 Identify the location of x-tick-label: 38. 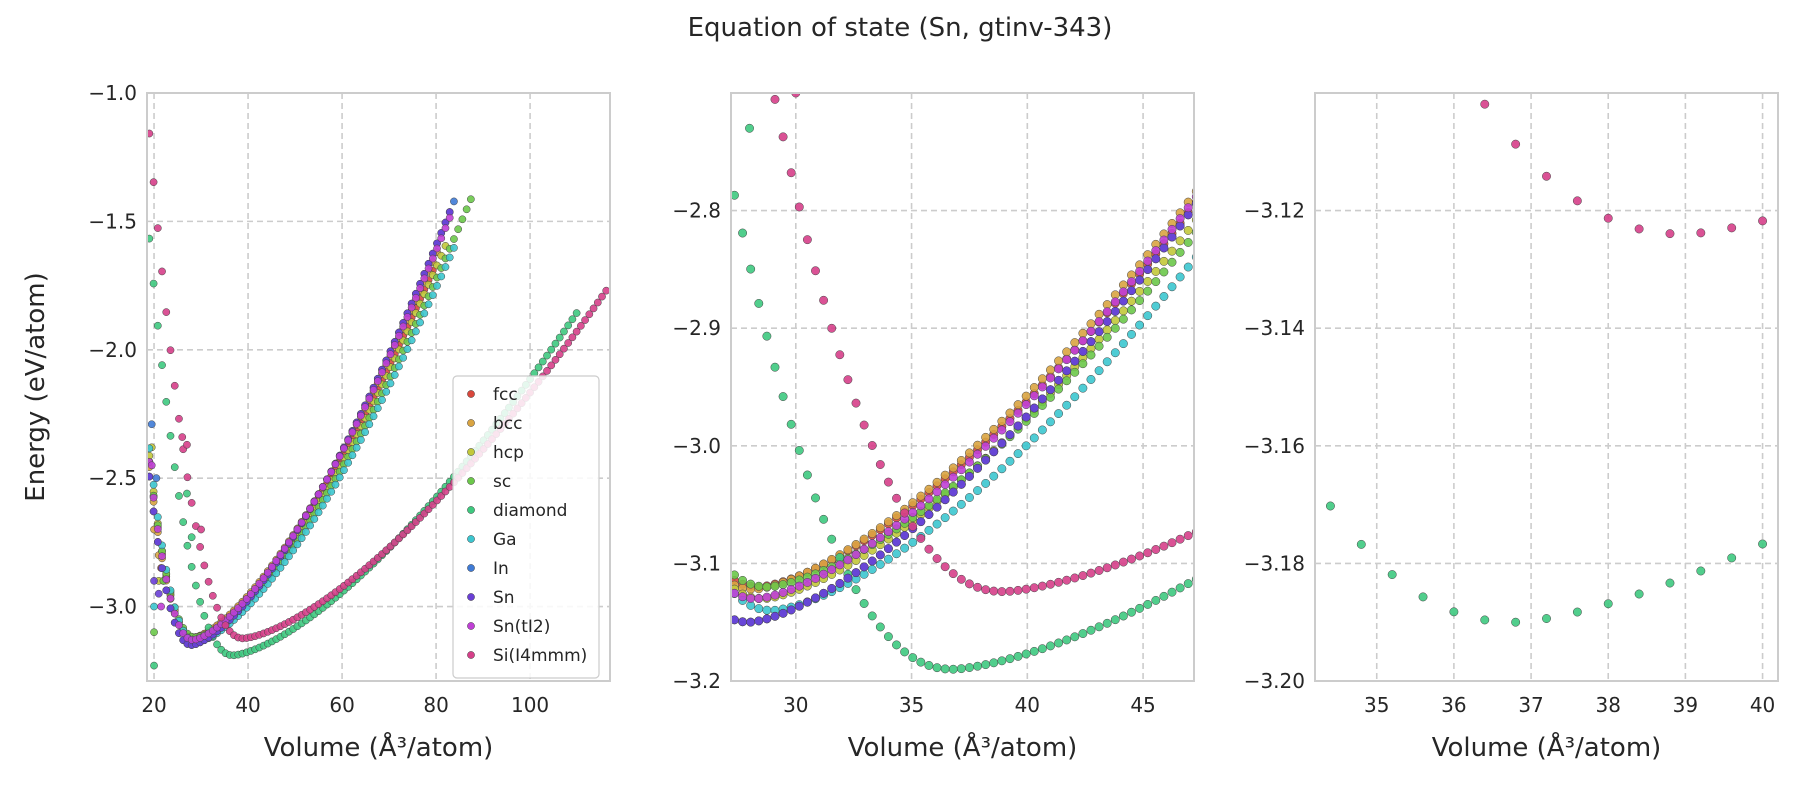
(1608, 705).